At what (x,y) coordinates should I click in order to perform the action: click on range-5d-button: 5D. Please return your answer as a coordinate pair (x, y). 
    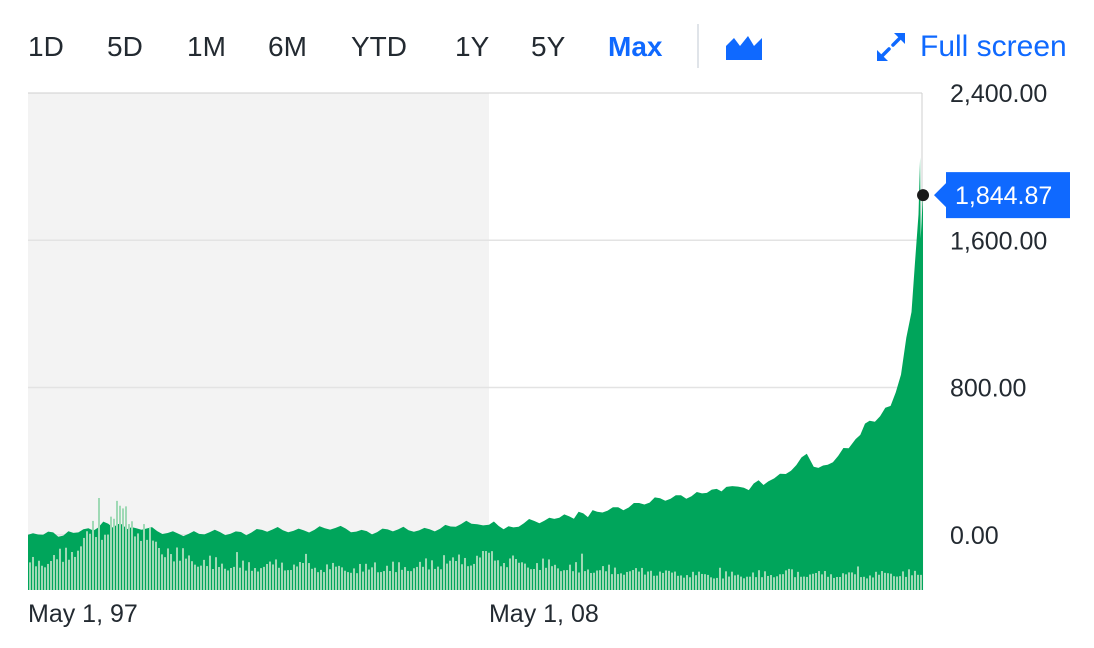
    Looking at the image, I should click on (125, 46).